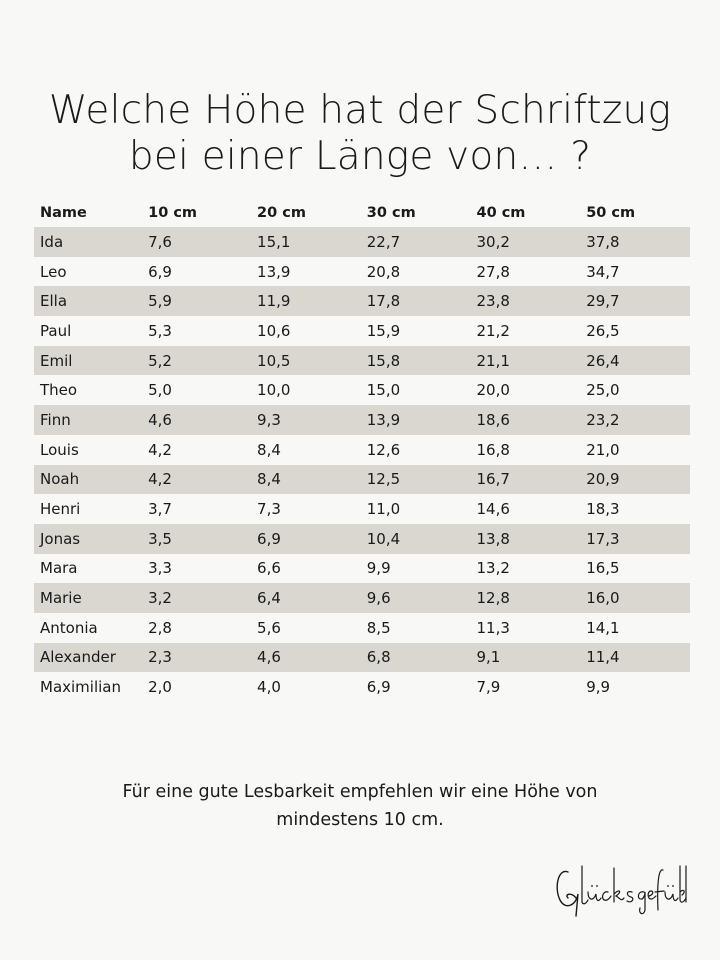 The width and height of the screenshot is (720, 960). Describe the element at coordinates (360, 819) in the screenshot. I see `note-line-2: mindestens 10 cm.` at that location.